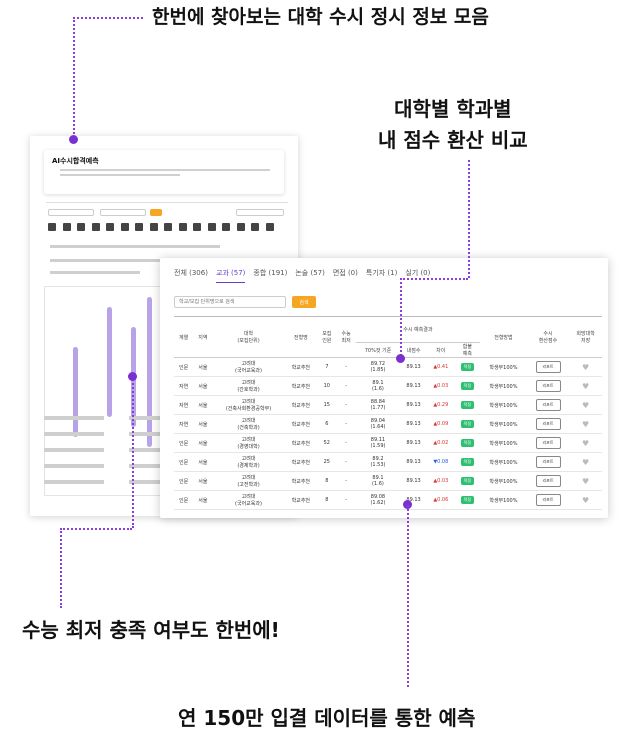  What do you see at coordinates (75, 161) in the screenshot?
I see `back-panel-title: AI수시합격예측` at bounding box center [75, 161].